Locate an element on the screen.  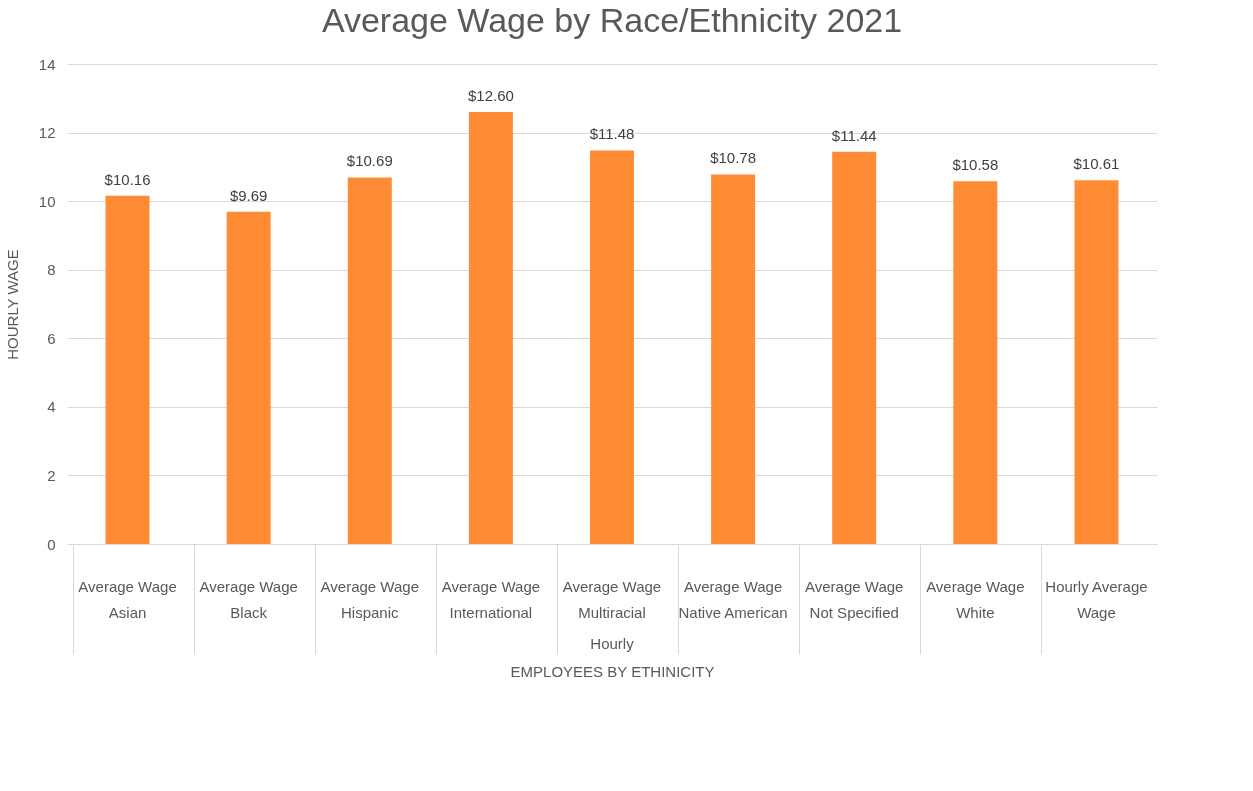
data-label: $10.16 is located at coordinates (127, 179).